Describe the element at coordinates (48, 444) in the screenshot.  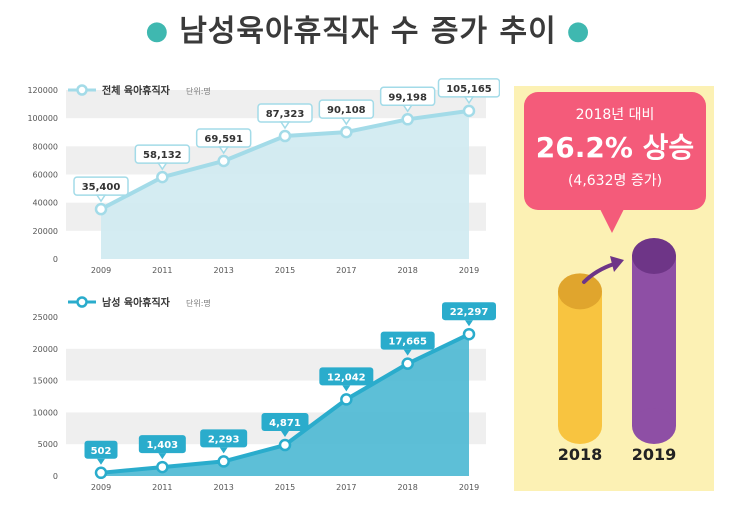
I see `male-ytick-label: 5000` at that location.